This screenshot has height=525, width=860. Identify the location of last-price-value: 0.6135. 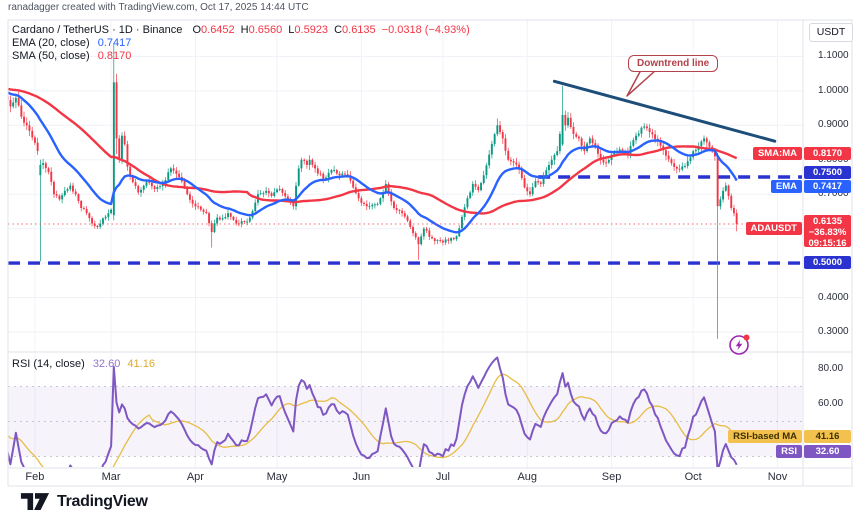
(827, 221).